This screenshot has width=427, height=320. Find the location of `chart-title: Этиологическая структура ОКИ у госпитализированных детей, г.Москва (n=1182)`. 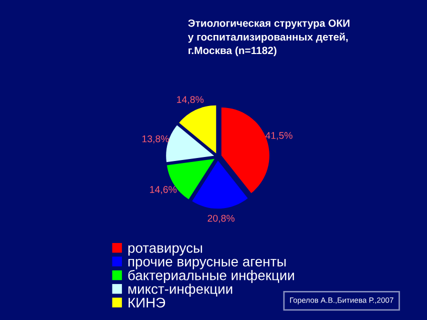

chart-title: Этиологическая структура ОКИ у госпитализированных детей, г.Москва (n=1182) is located at coordinates (269, 37).